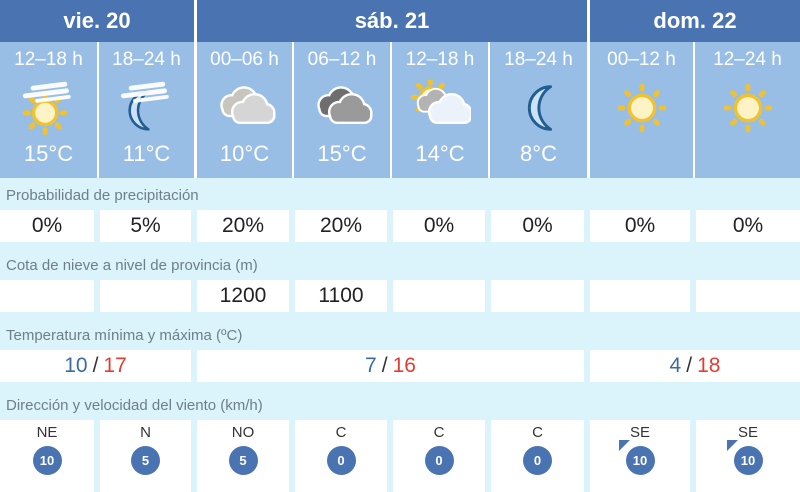 The height and width of the screenshot is (492, 800). I want to click on sun-haze-icon, so click(49, 108).